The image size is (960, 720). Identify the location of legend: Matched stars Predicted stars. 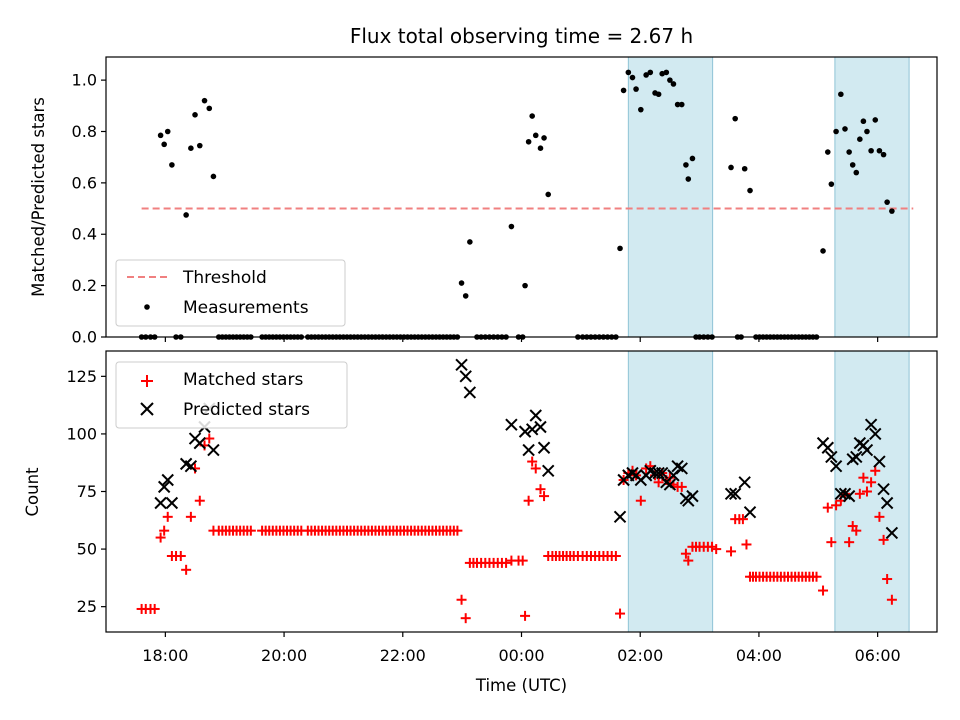
(231, 395).